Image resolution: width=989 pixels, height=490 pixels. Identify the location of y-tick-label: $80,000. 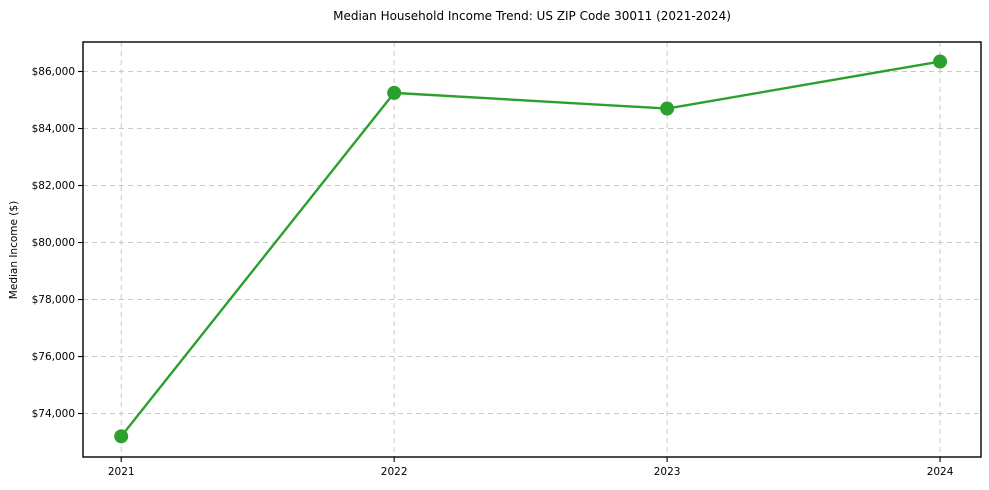
(53, 243).